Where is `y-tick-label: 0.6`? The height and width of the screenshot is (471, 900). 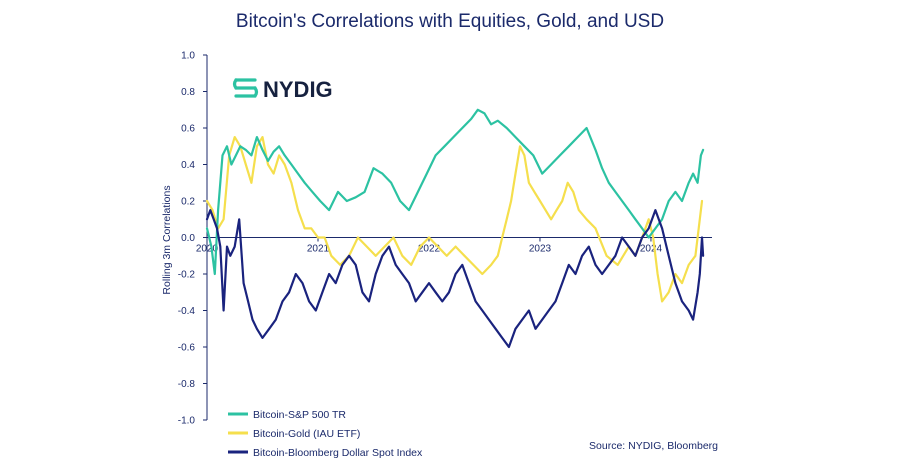
y-tick-label: 0.6 is located at coordinates (188, 129).